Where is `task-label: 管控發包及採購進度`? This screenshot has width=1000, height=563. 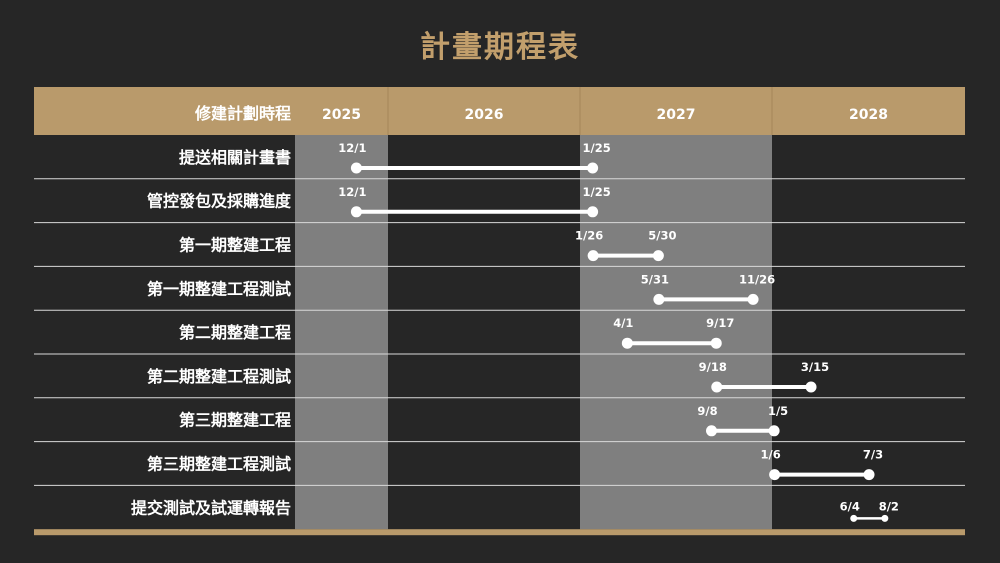 task-label: 管控發包及採購進度 is located at coordinates (219, 201).